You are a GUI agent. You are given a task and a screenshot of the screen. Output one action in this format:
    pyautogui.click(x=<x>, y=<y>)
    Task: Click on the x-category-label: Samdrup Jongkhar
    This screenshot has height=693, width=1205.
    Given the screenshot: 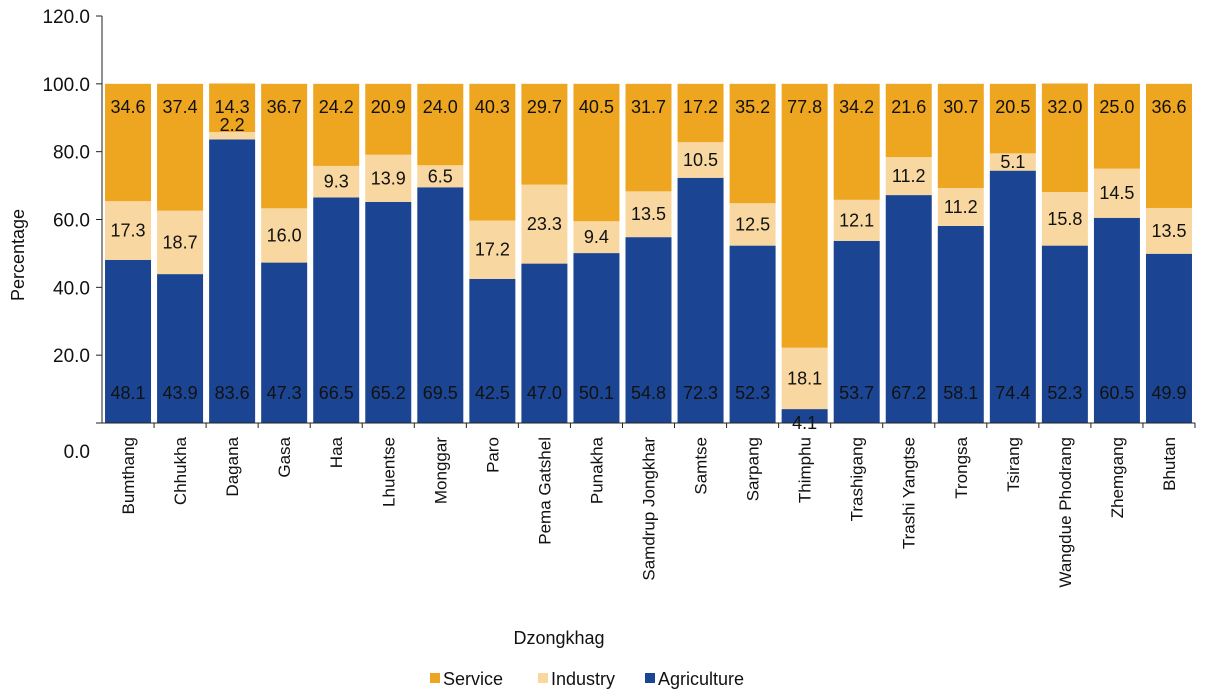 What is the action you would take?
    pyautogui.click(x=649, y=509)
    